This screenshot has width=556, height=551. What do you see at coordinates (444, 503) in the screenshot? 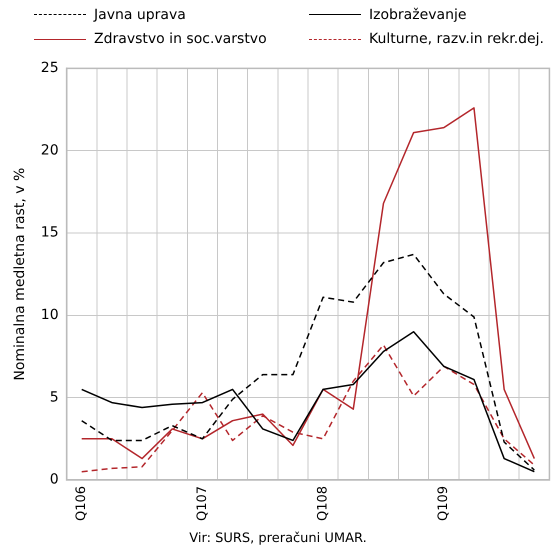
I see `x-tick-label: Q109` at bounding box center [444, 503].